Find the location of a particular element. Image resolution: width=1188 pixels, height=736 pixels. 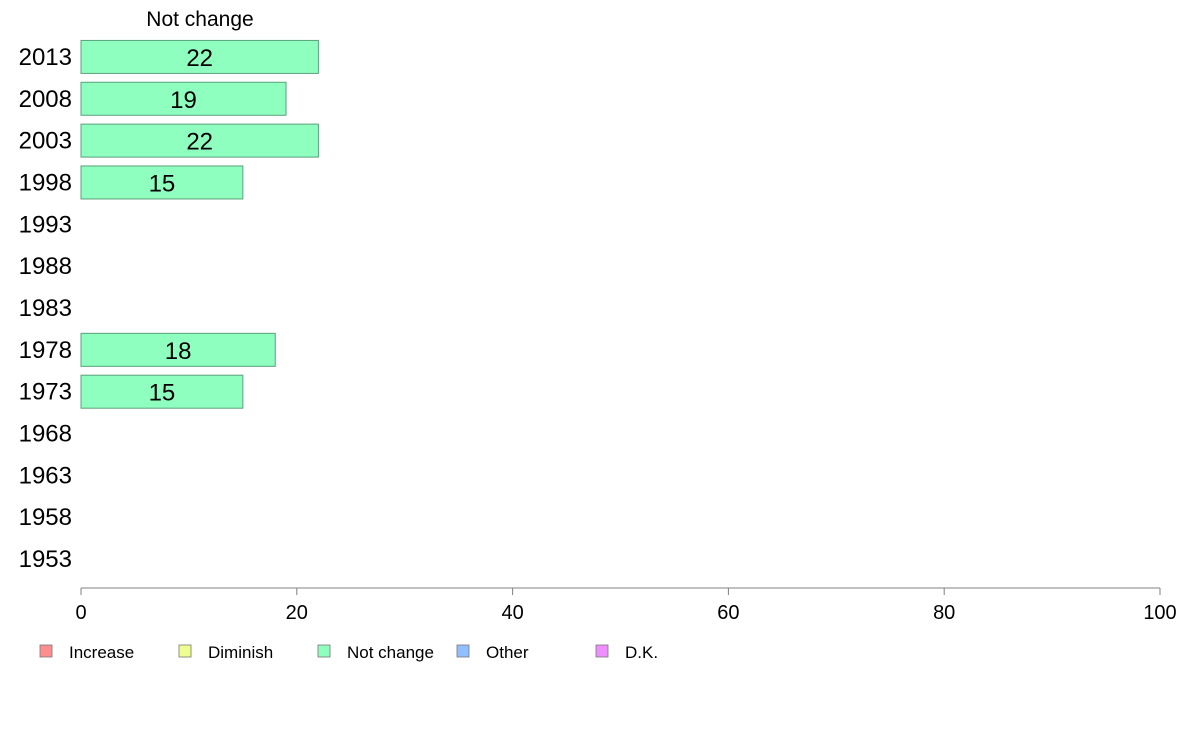

legend: Increase Diminish Not change Other D.K. is located at coordinates (348, 652).